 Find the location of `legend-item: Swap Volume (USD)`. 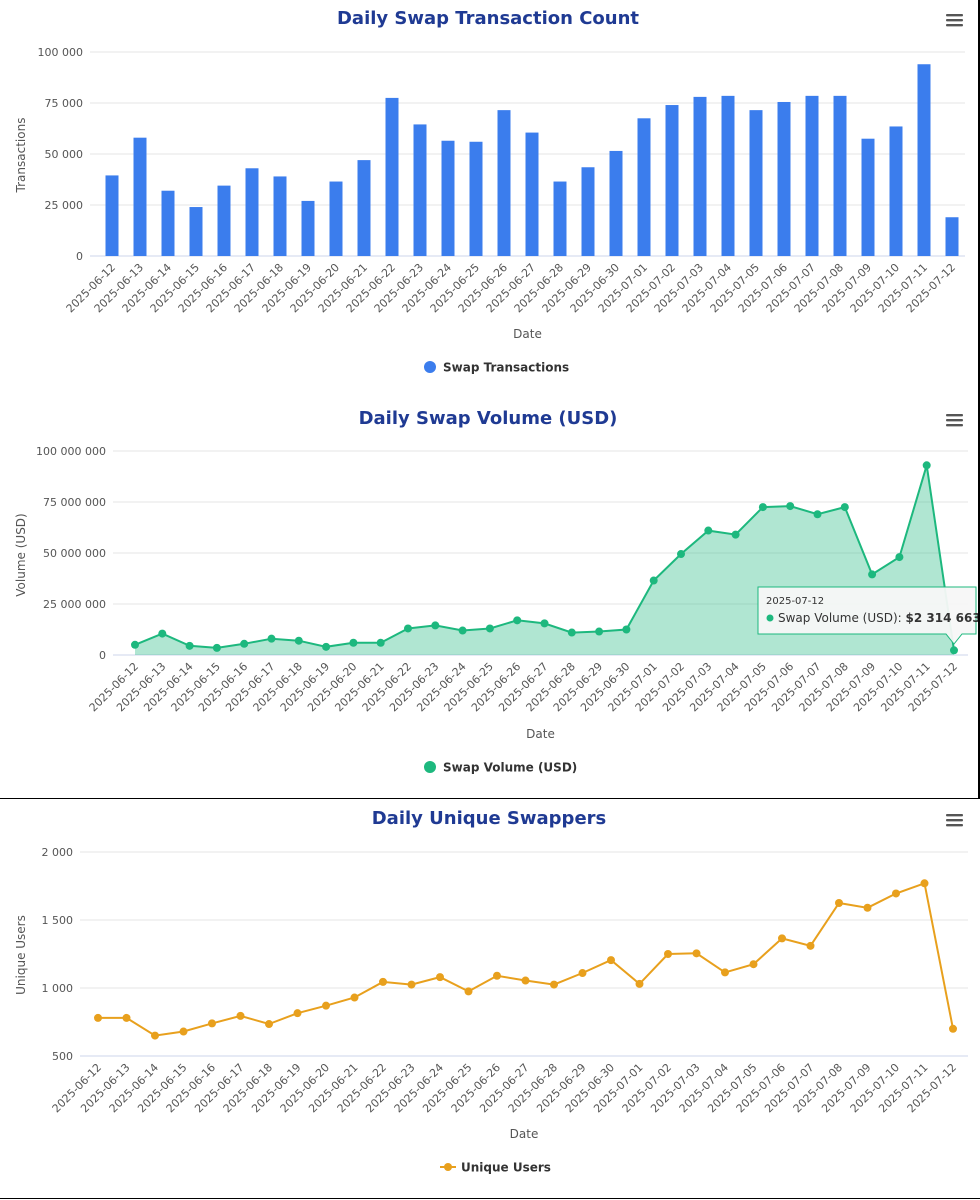

legend-item: Swap Volume (USD) is located at coordinates (500, 768).